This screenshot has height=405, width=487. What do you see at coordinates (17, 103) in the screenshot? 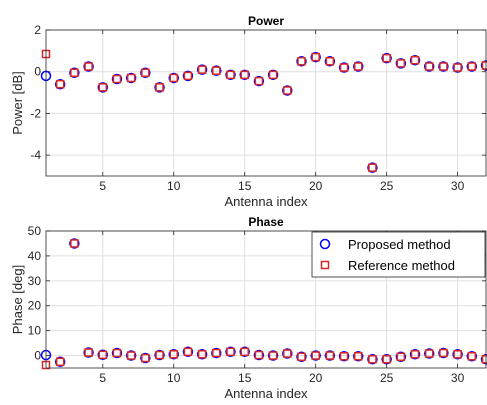
I see `y-axis-label: Power [dB]` at bounding box center [17, 103].